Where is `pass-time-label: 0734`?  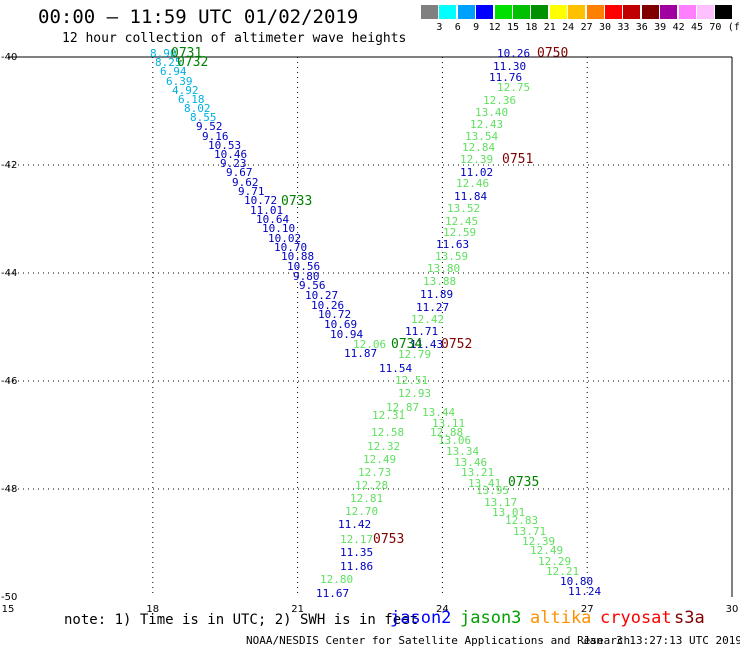
pass-time-label: 0734 is located at coordinates (406, 344).